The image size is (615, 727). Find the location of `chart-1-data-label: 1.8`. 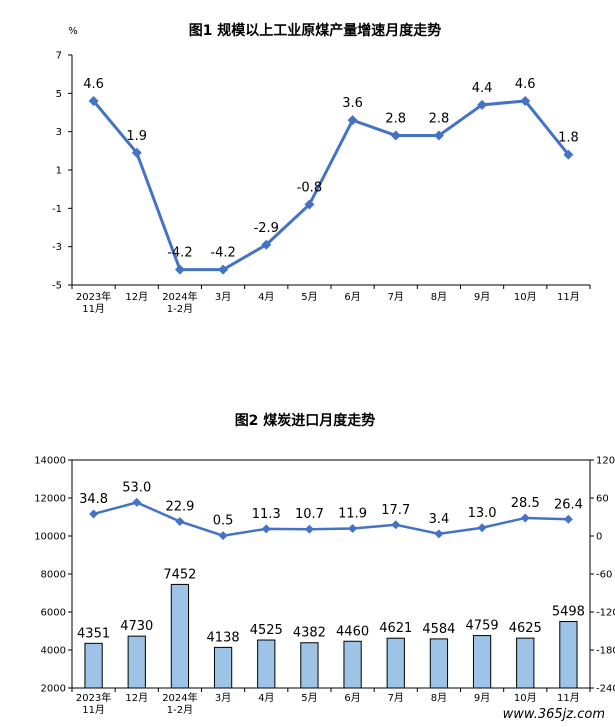

chart-1-data-label: 1.8 is located at coordinates (568, 138).